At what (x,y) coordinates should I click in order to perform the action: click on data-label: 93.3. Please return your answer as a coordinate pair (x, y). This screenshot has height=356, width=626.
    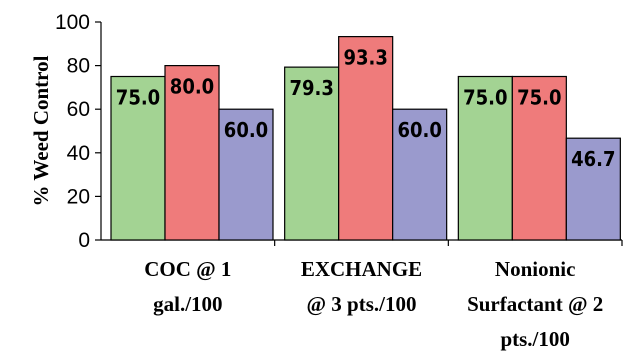
    Looking at the image, I should click on (365, 58).